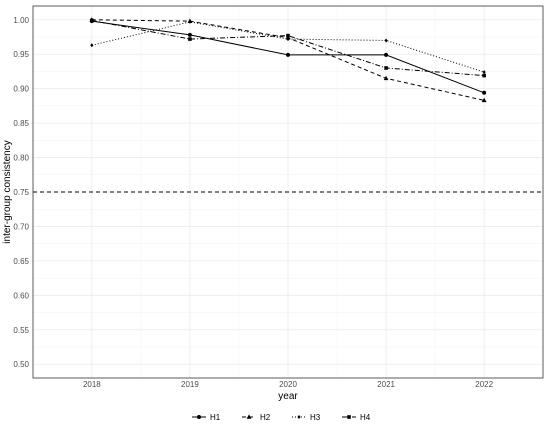  What do you see at coordinates (215, 417) in the screenshot?
I see `legend-label: H1` at bounding box center [215, 417].